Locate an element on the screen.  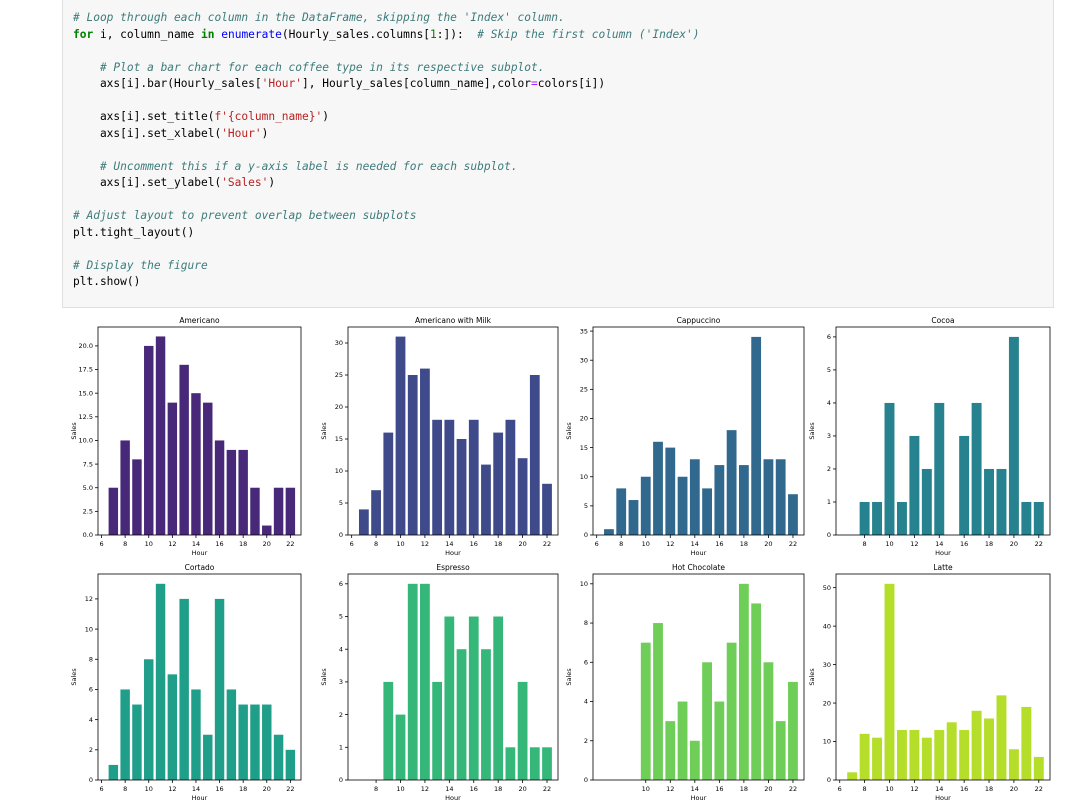
chart-title: Hot Chocolate is located at coordinates (698, 567).